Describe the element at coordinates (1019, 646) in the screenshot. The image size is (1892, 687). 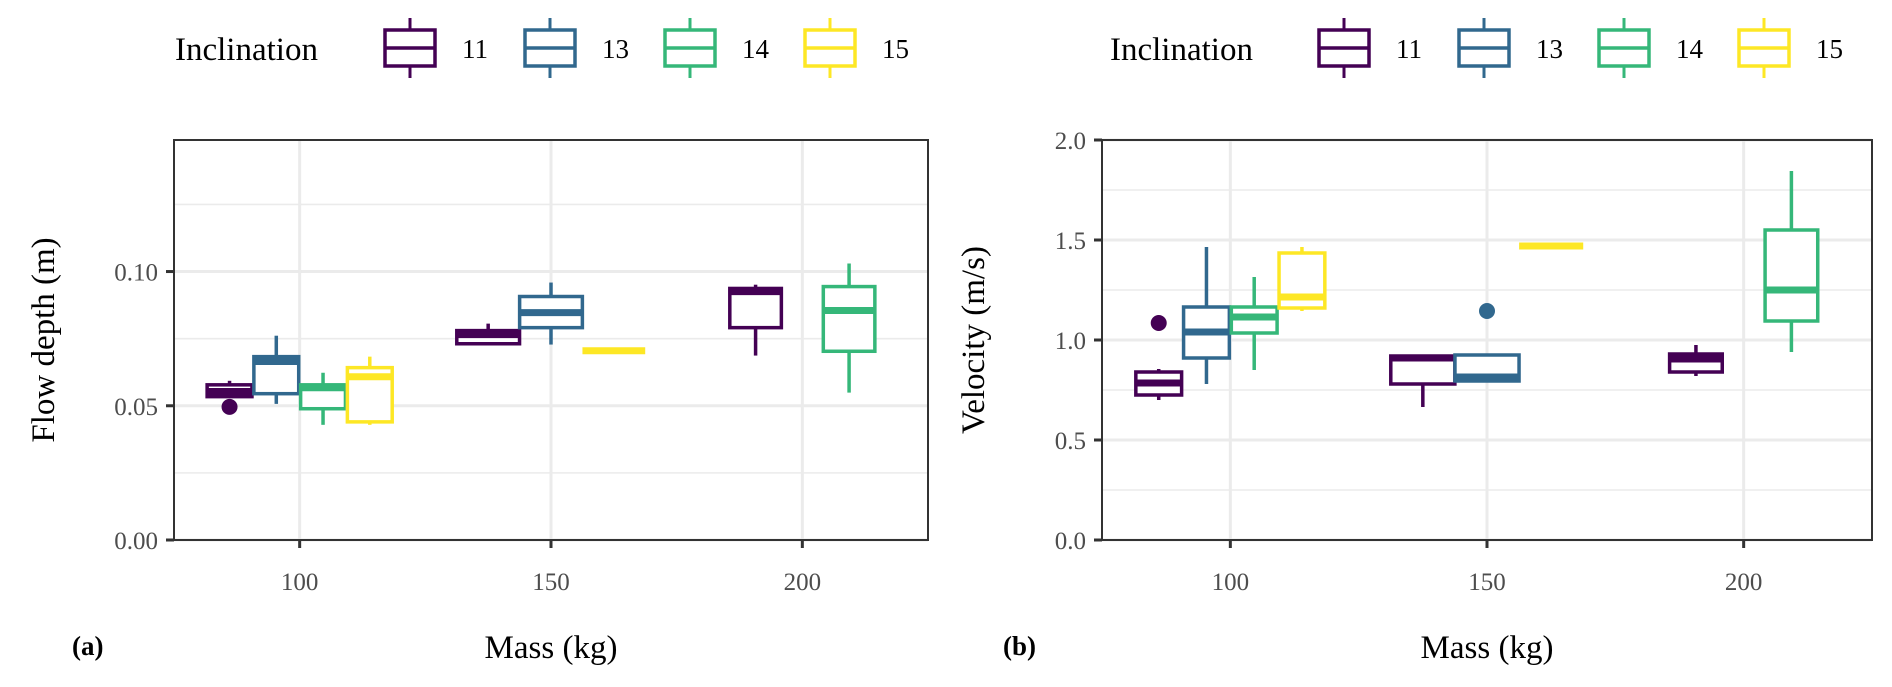
I see `panel-tag-b: (b)` at that location.